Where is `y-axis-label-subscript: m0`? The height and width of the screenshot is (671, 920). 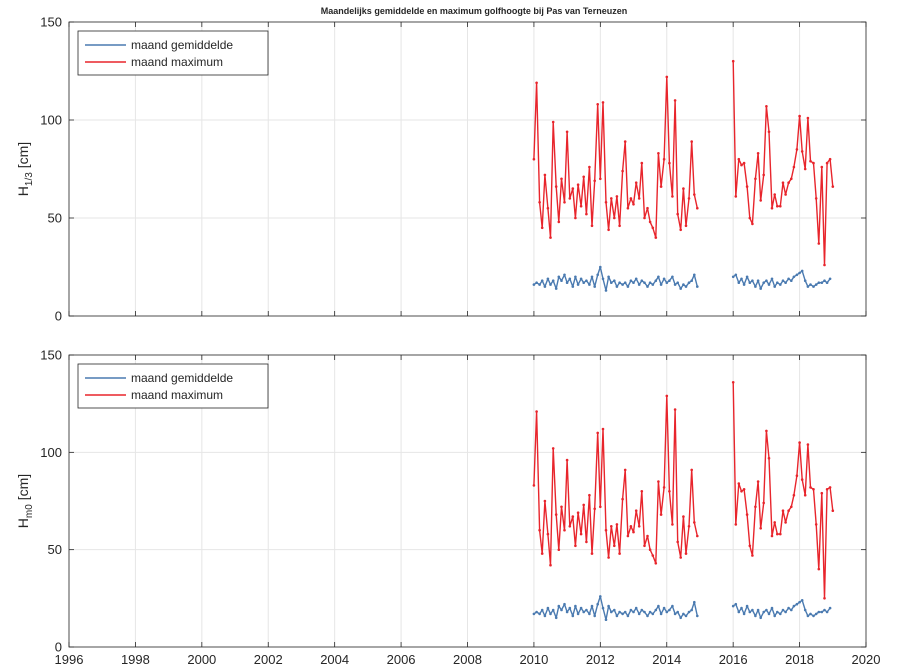 y-axis-label-subscript: m0 is located at coordinates (29, 511).